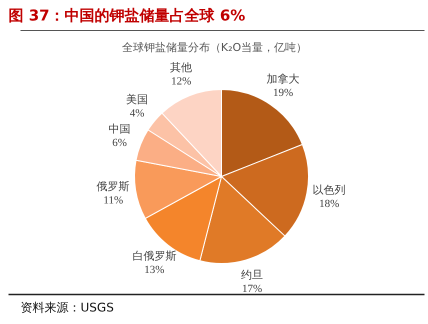 This screenshot has height=324, width=428. Describe the element at coordinates (137, 114) in the screenshot. I see `data-label: 4%` at that location.